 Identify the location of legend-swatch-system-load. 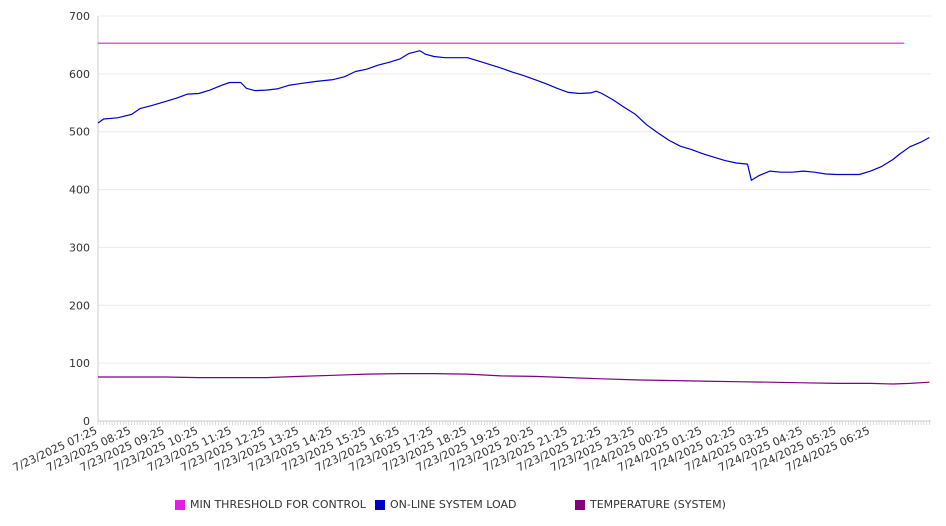
(380, 504).